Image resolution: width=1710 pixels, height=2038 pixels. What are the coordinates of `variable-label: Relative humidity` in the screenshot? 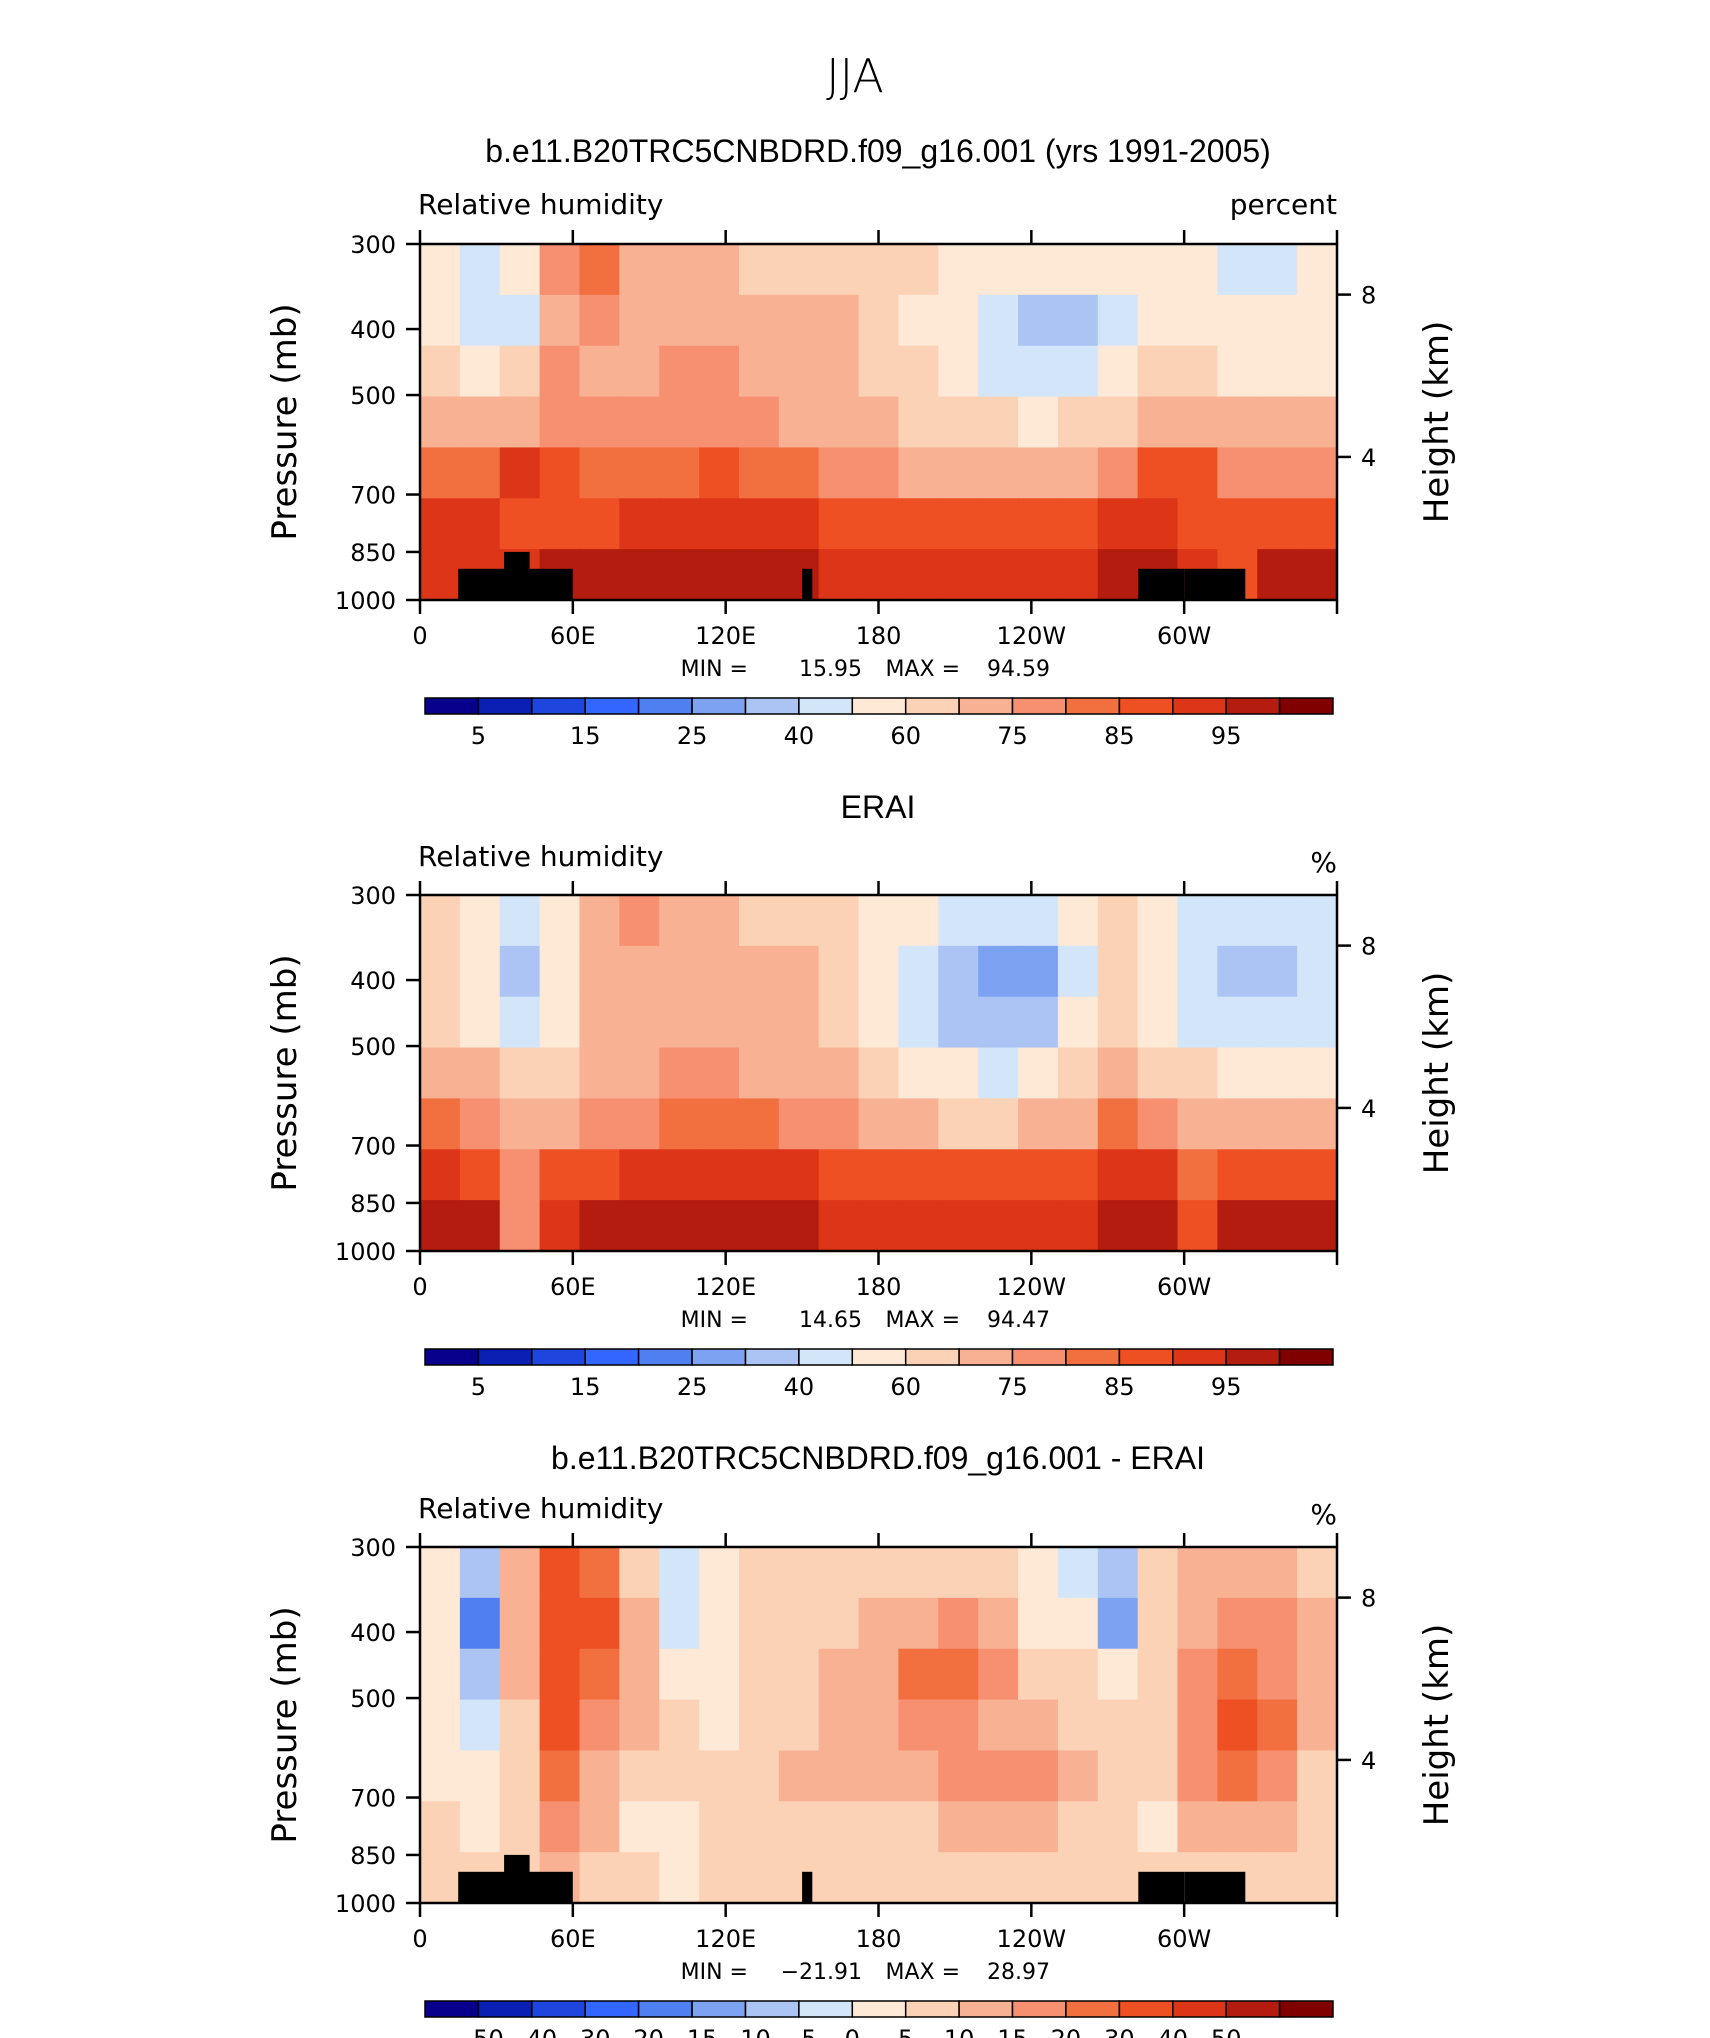 It's located at (540, 856).